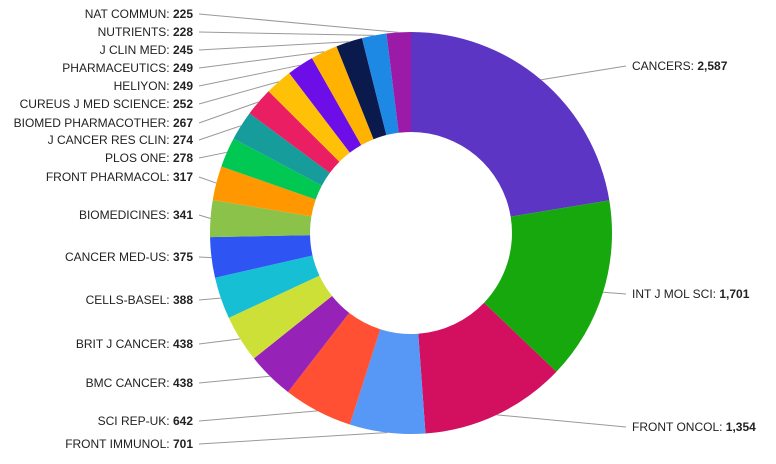  Describe the element at coordinates (146, 421) in the screenshot. I see `data-label-sci-rep-uk: SCI REP-UK: 642` at that location.